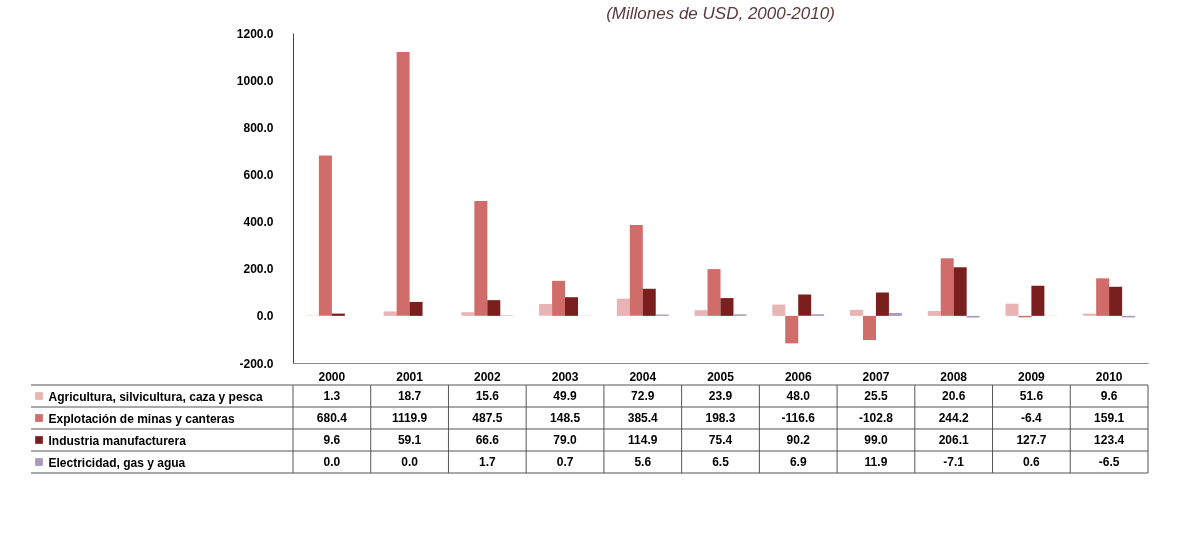 The width and height of the screenshot is (1177, 544). Describe the element at coordinates (720, 396) in the screenshot. I see `data-label: 23.9` at that location.